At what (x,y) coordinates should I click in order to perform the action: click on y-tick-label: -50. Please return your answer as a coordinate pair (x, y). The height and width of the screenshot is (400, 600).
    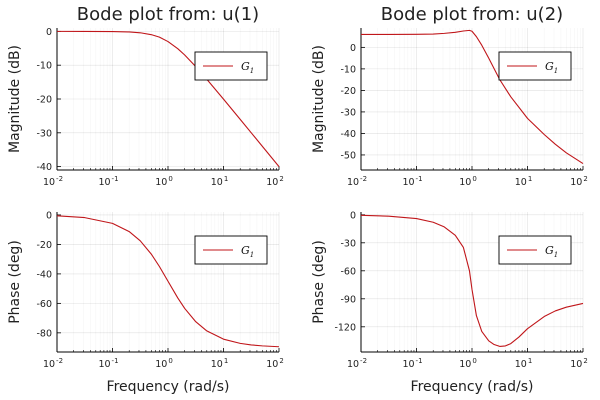
    Looking at the image, I should click on (348, 155).